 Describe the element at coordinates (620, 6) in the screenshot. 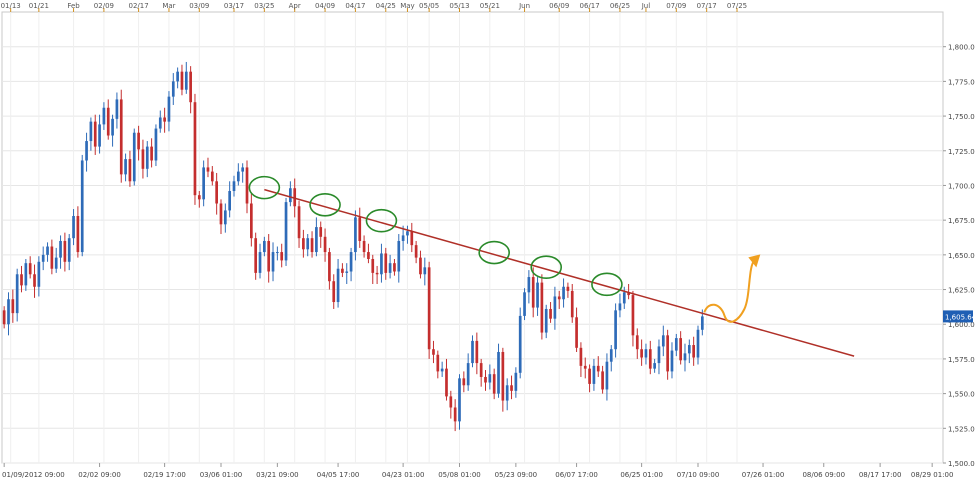

I see `top-axis-label: 06/25` at that location.